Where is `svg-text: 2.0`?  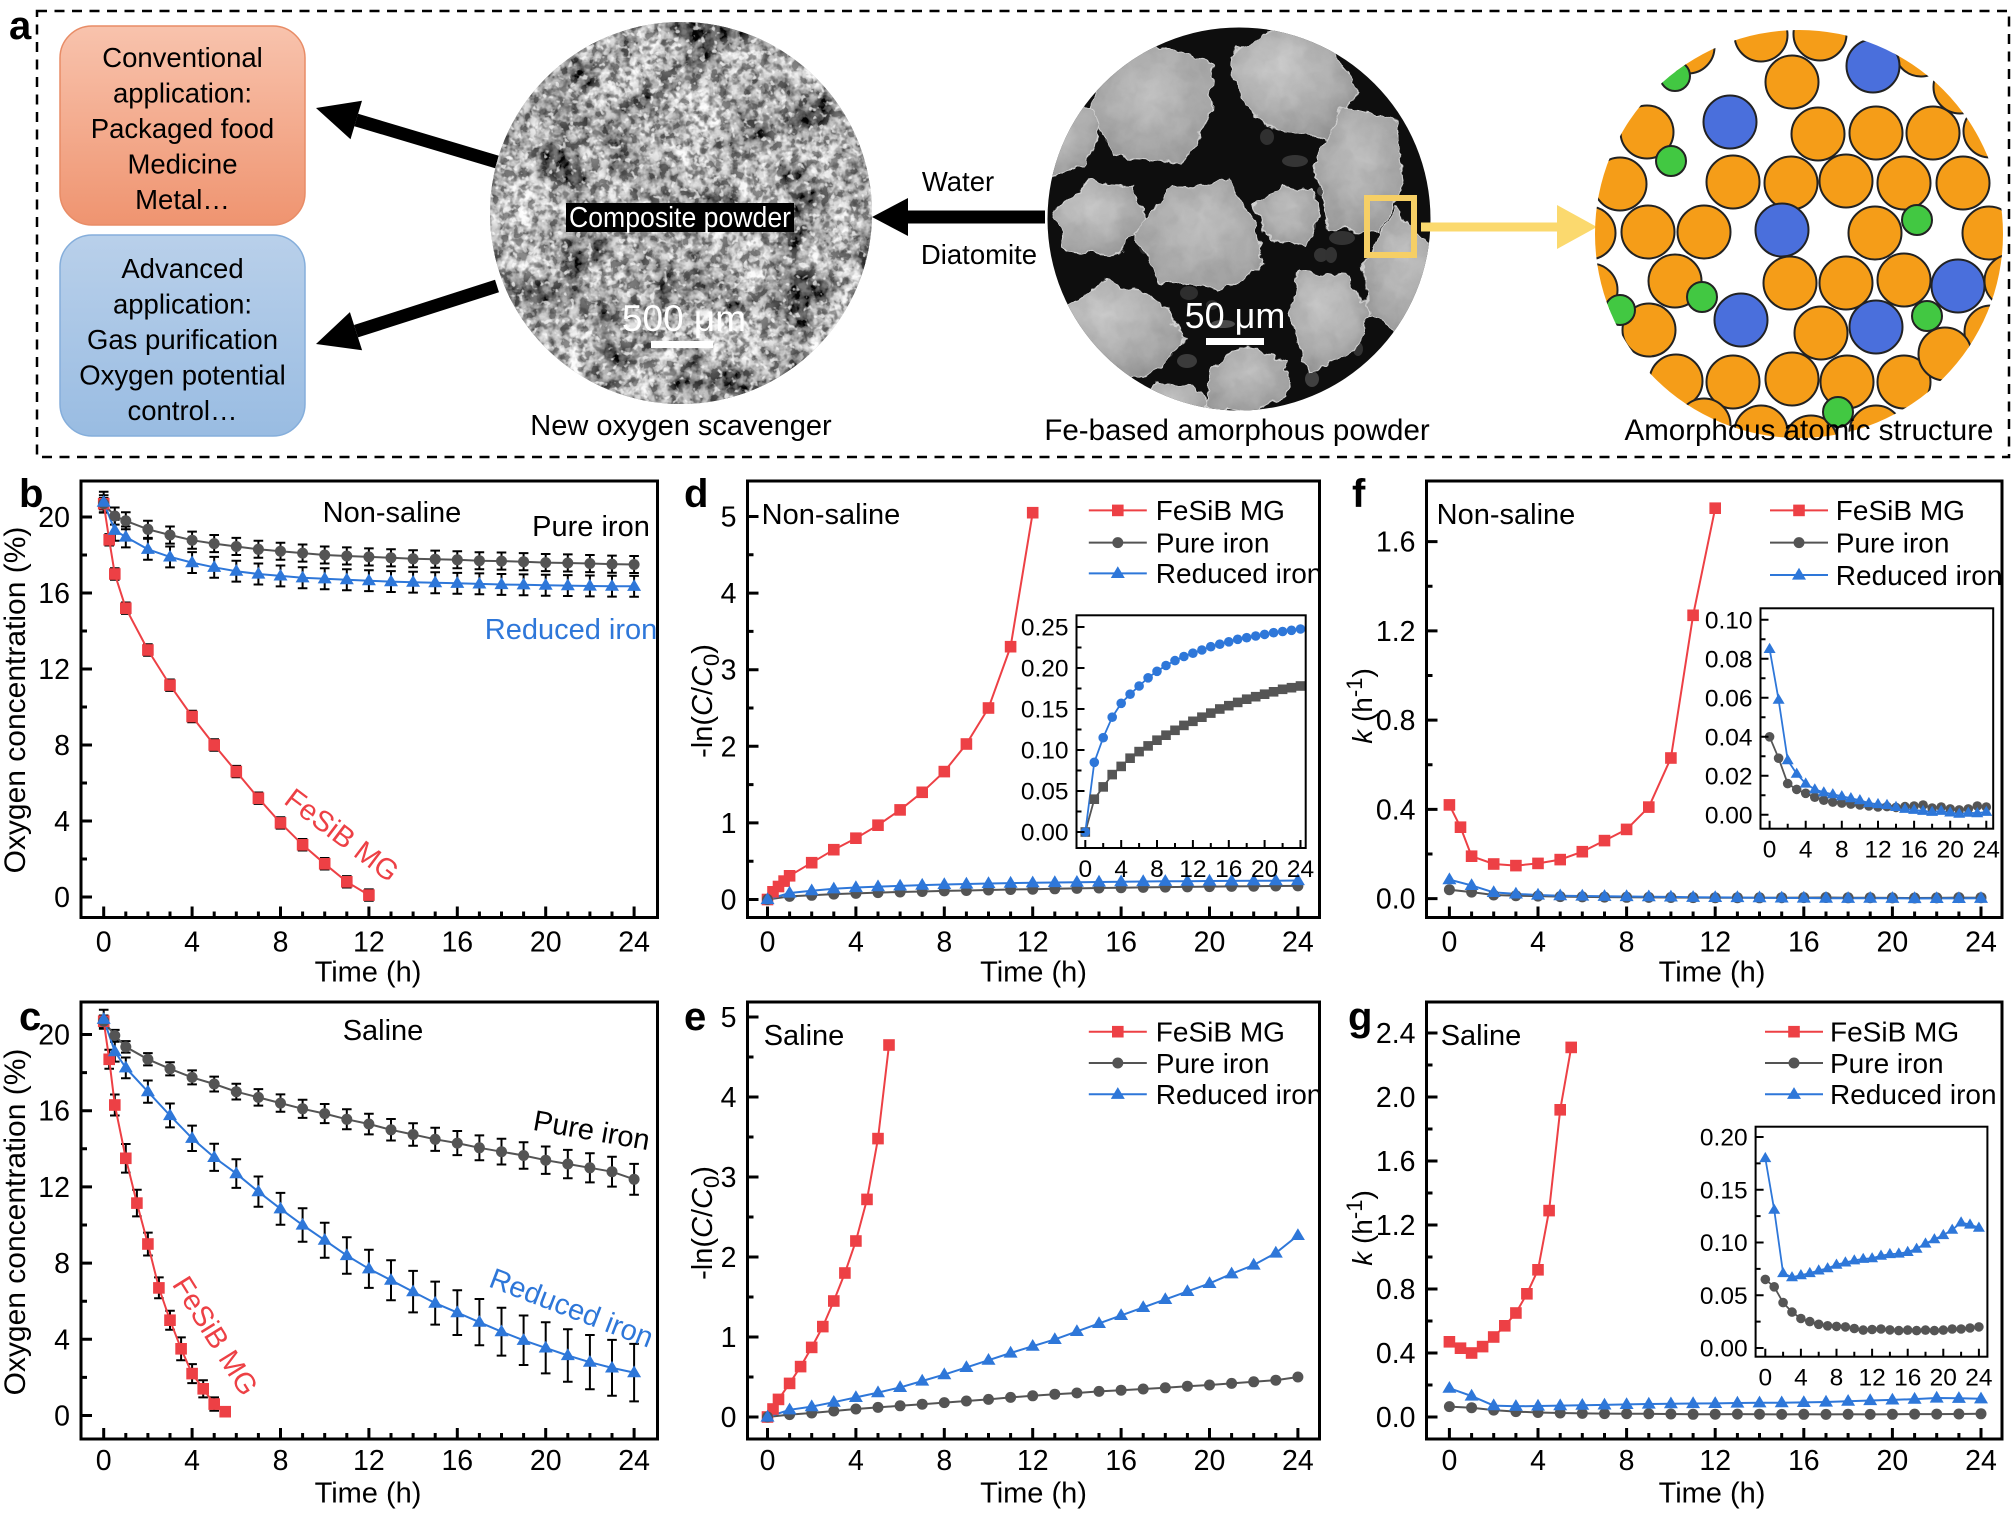 svg-text: 2.0 is located at coordinates (1396, 1098).